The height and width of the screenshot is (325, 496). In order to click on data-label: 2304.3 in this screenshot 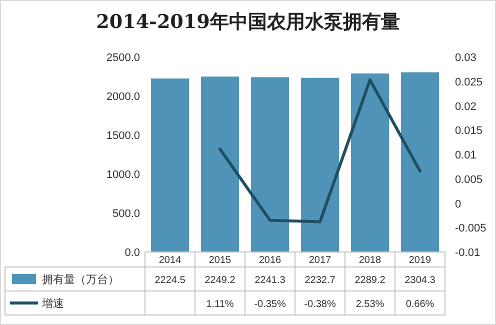, I will do `click(420, 280)`.